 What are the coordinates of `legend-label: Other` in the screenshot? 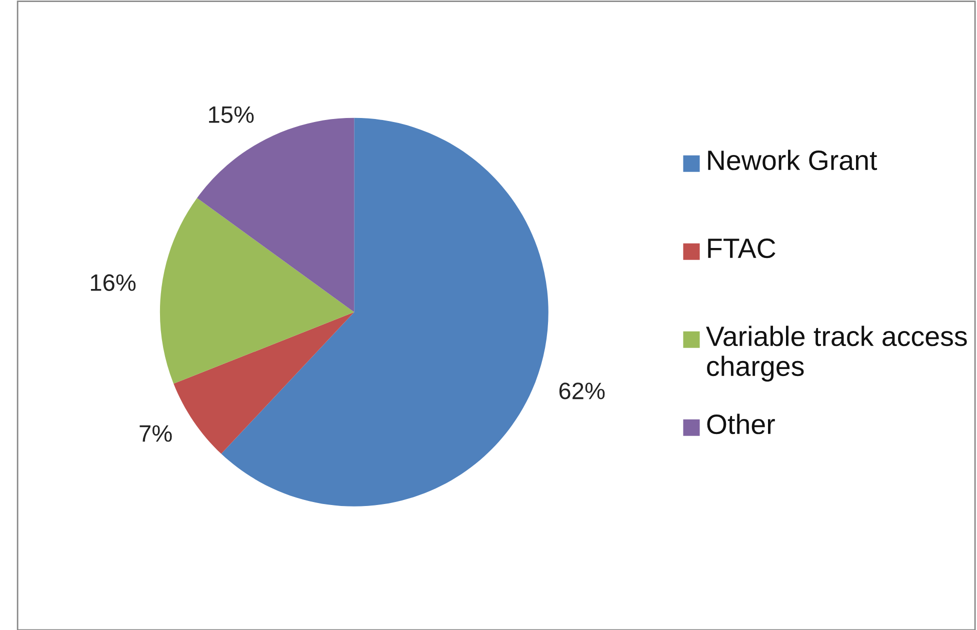 It's located at (741, 424).